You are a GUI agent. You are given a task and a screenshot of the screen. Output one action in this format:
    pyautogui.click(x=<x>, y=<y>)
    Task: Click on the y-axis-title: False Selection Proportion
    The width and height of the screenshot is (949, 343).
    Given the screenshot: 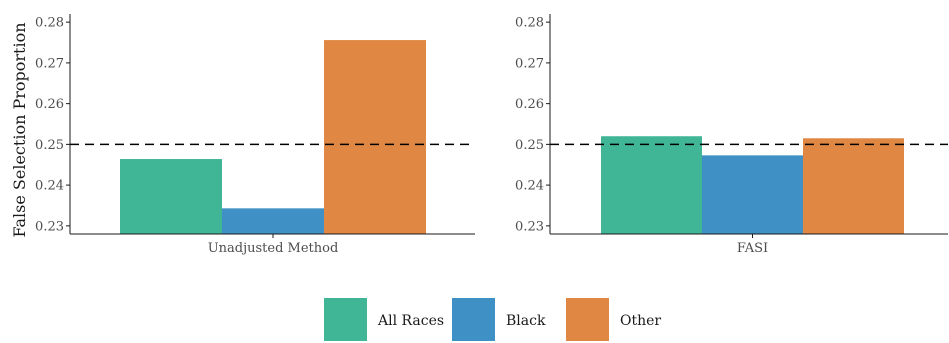 What is the action you would take?
    pyautogui.click(x=19, y=129)
    